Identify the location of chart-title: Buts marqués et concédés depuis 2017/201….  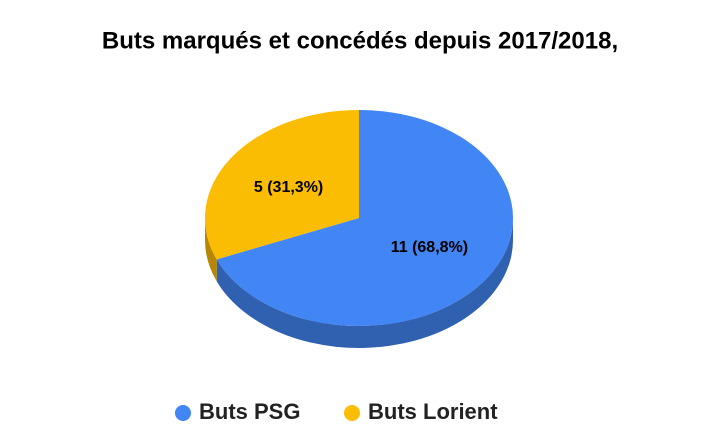
(360, 40).